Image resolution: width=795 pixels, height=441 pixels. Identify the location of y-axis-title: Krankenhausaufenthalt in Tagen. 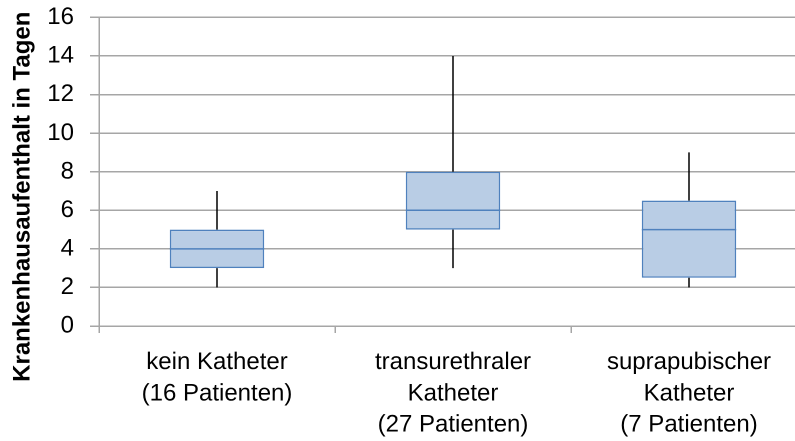
(22, 197).